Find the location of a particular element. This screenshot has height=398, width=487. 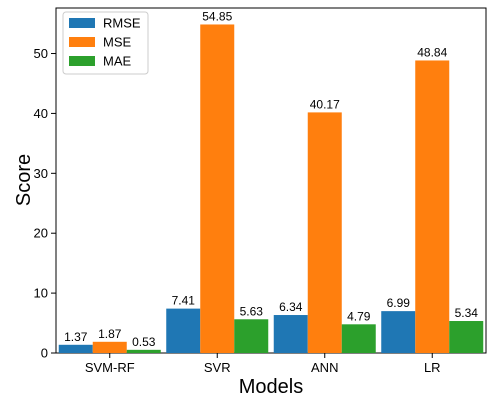

legend-swatch-mse is located at coordinates (82, 42).